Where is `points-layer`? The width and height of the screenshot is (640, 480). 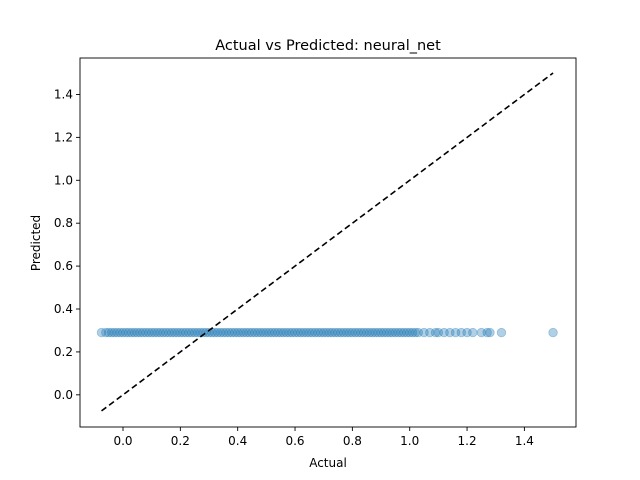
points-layer is located at coordinates (327, 332).